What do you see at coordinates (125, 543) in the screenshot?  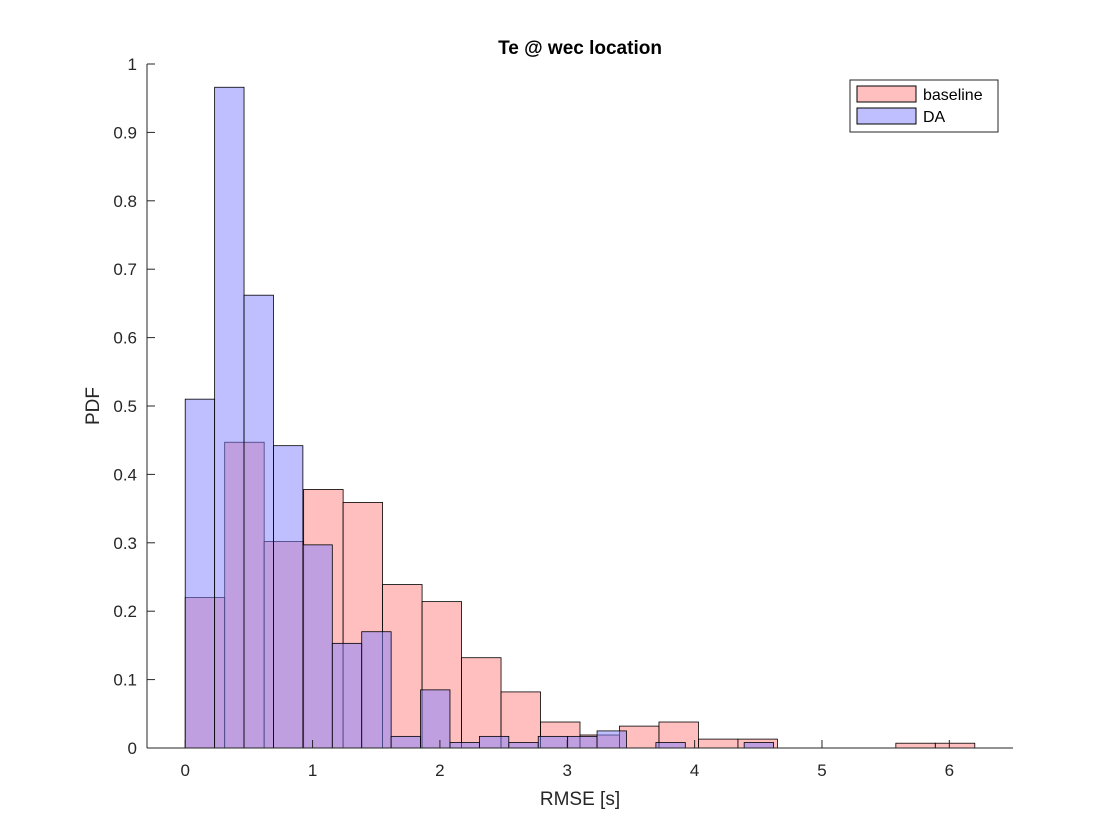 I see `y-tick-label-3: 0.3` at bounding box center [125, 543].